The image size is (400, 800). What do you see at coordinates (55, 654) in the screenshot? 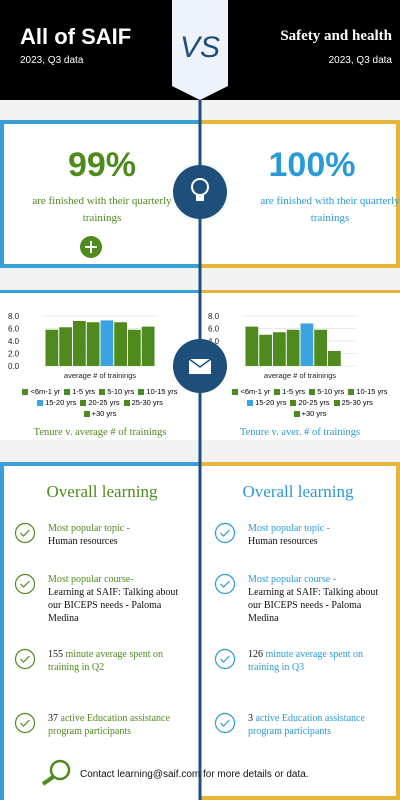
I see `item-text: 155` at bounding box center [55, 654].